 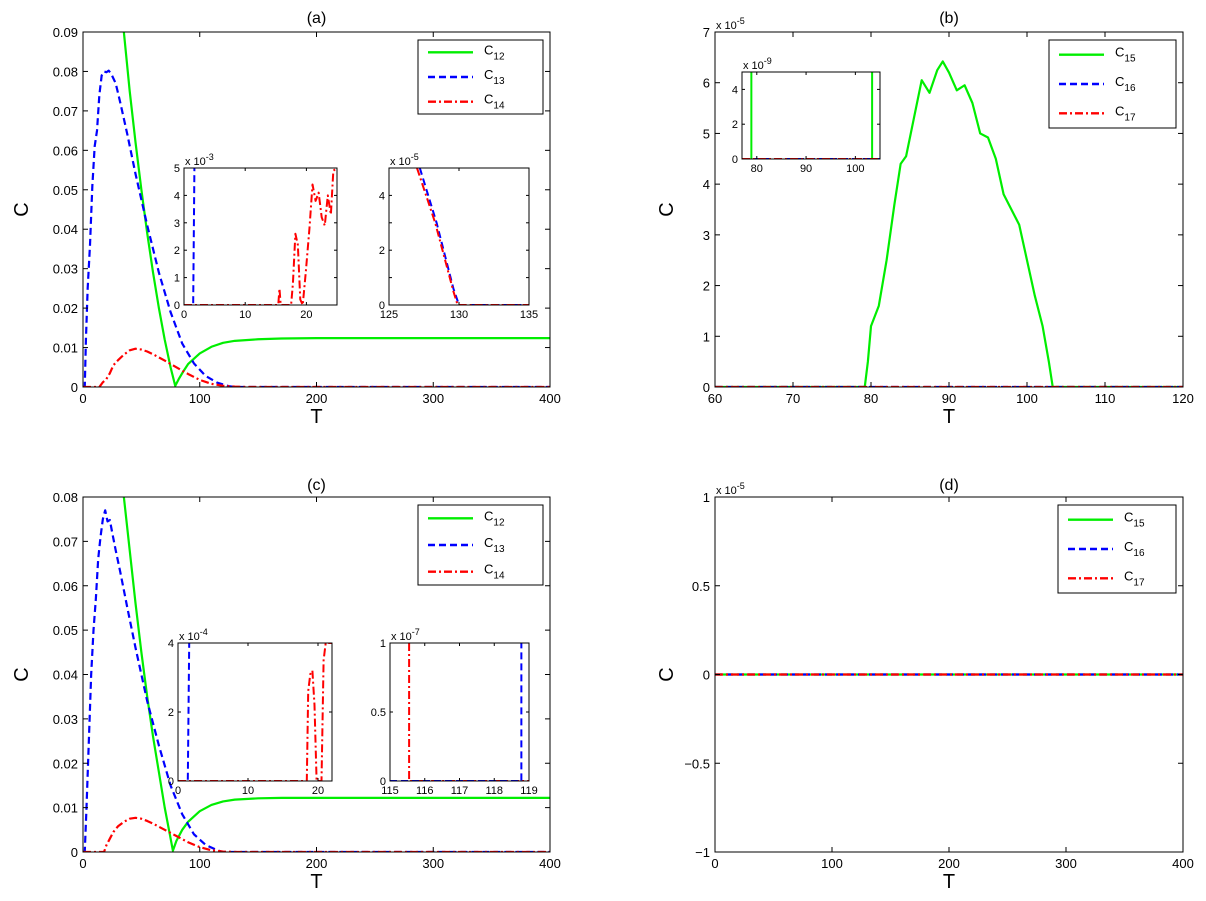 What do you see at coordinates (171, 713) in the screenshot?
I see `panel-c-inset-0-ytick-label: 2` at bounding box center [171, 713].